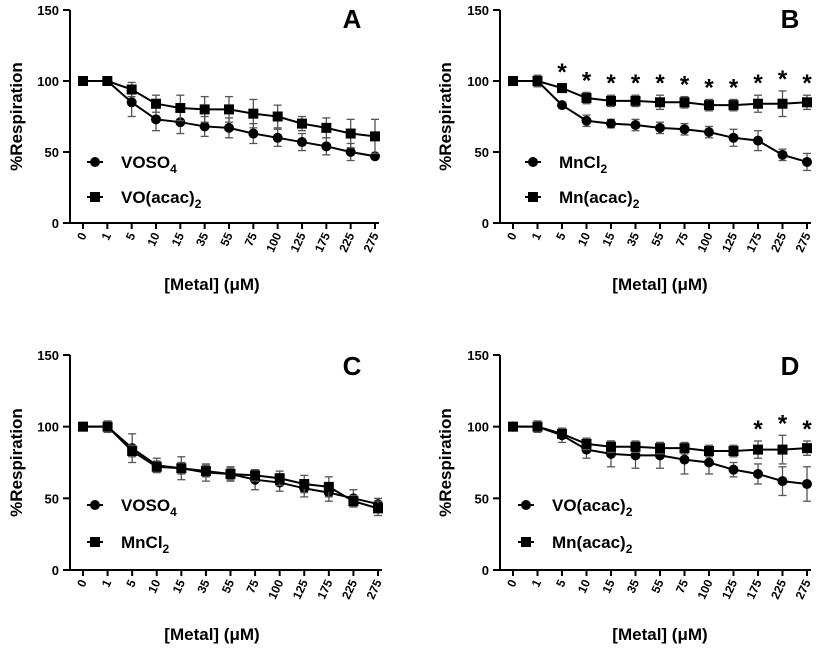 The width and height of the screenshot is (823, 651). I want to click on legend-label: MnCl2, so click(145, 544).